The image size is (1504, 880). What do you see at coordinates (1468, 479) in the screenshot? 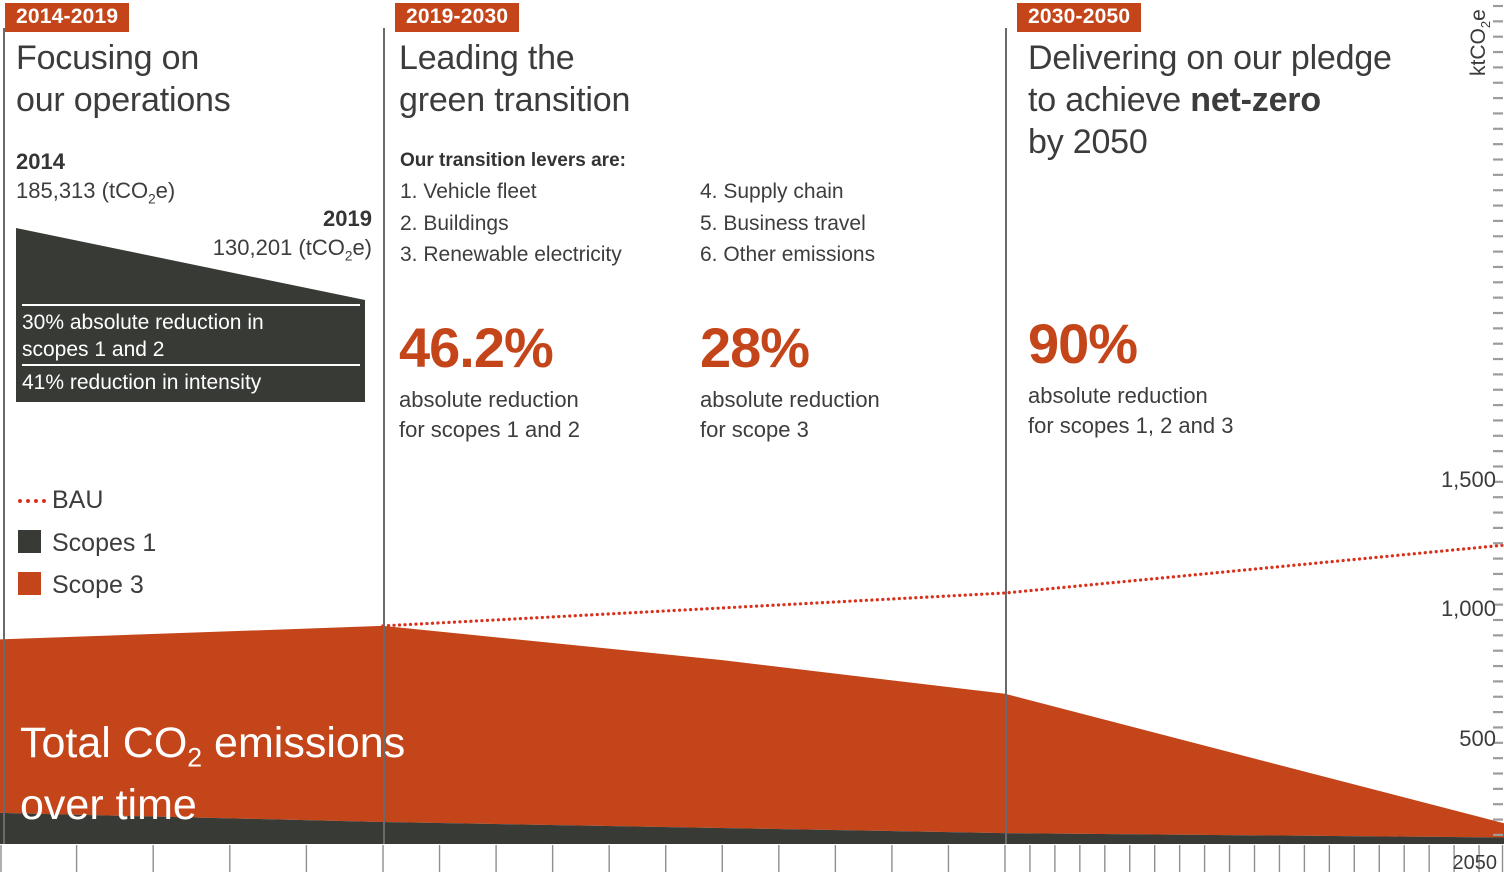
I see `y-tick-1500: 1,500` at bounding box center [1468, 479].